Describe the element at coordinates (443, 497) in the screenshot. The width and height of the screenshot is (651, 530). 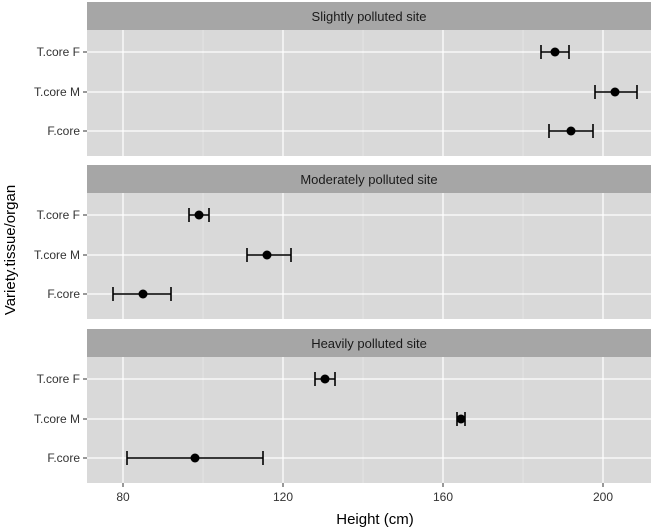
I see `x-tick-label: 160` at that location.